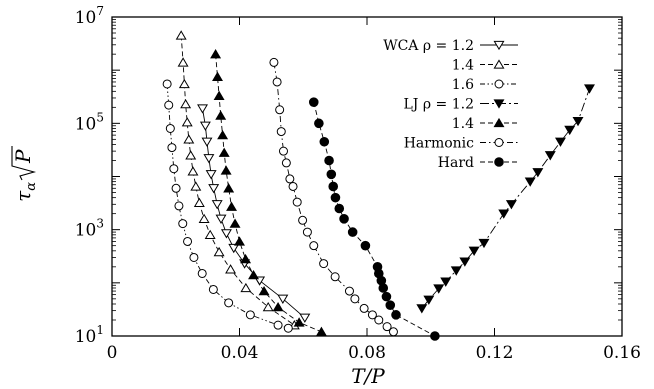 Image resolution: width=654 pixels, height=389 pixels. I want to click on y-label-p: P, so click(23, 156).